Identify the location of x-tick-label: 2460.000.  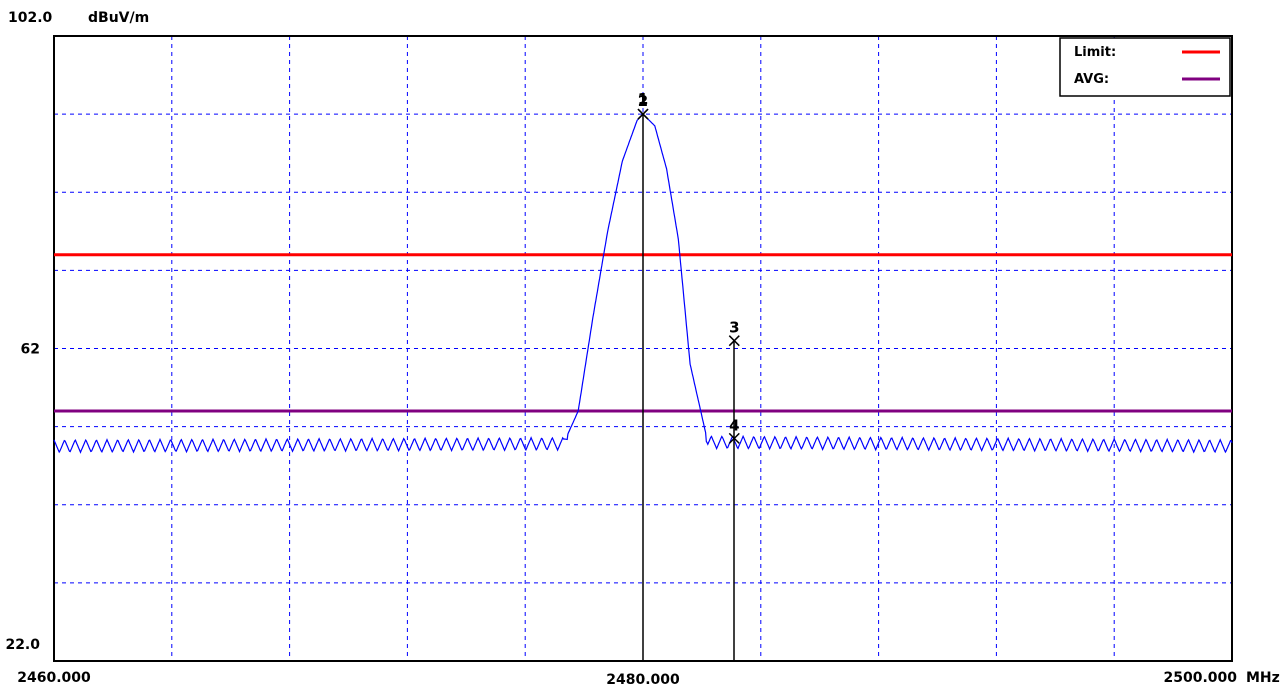
(54, 678).